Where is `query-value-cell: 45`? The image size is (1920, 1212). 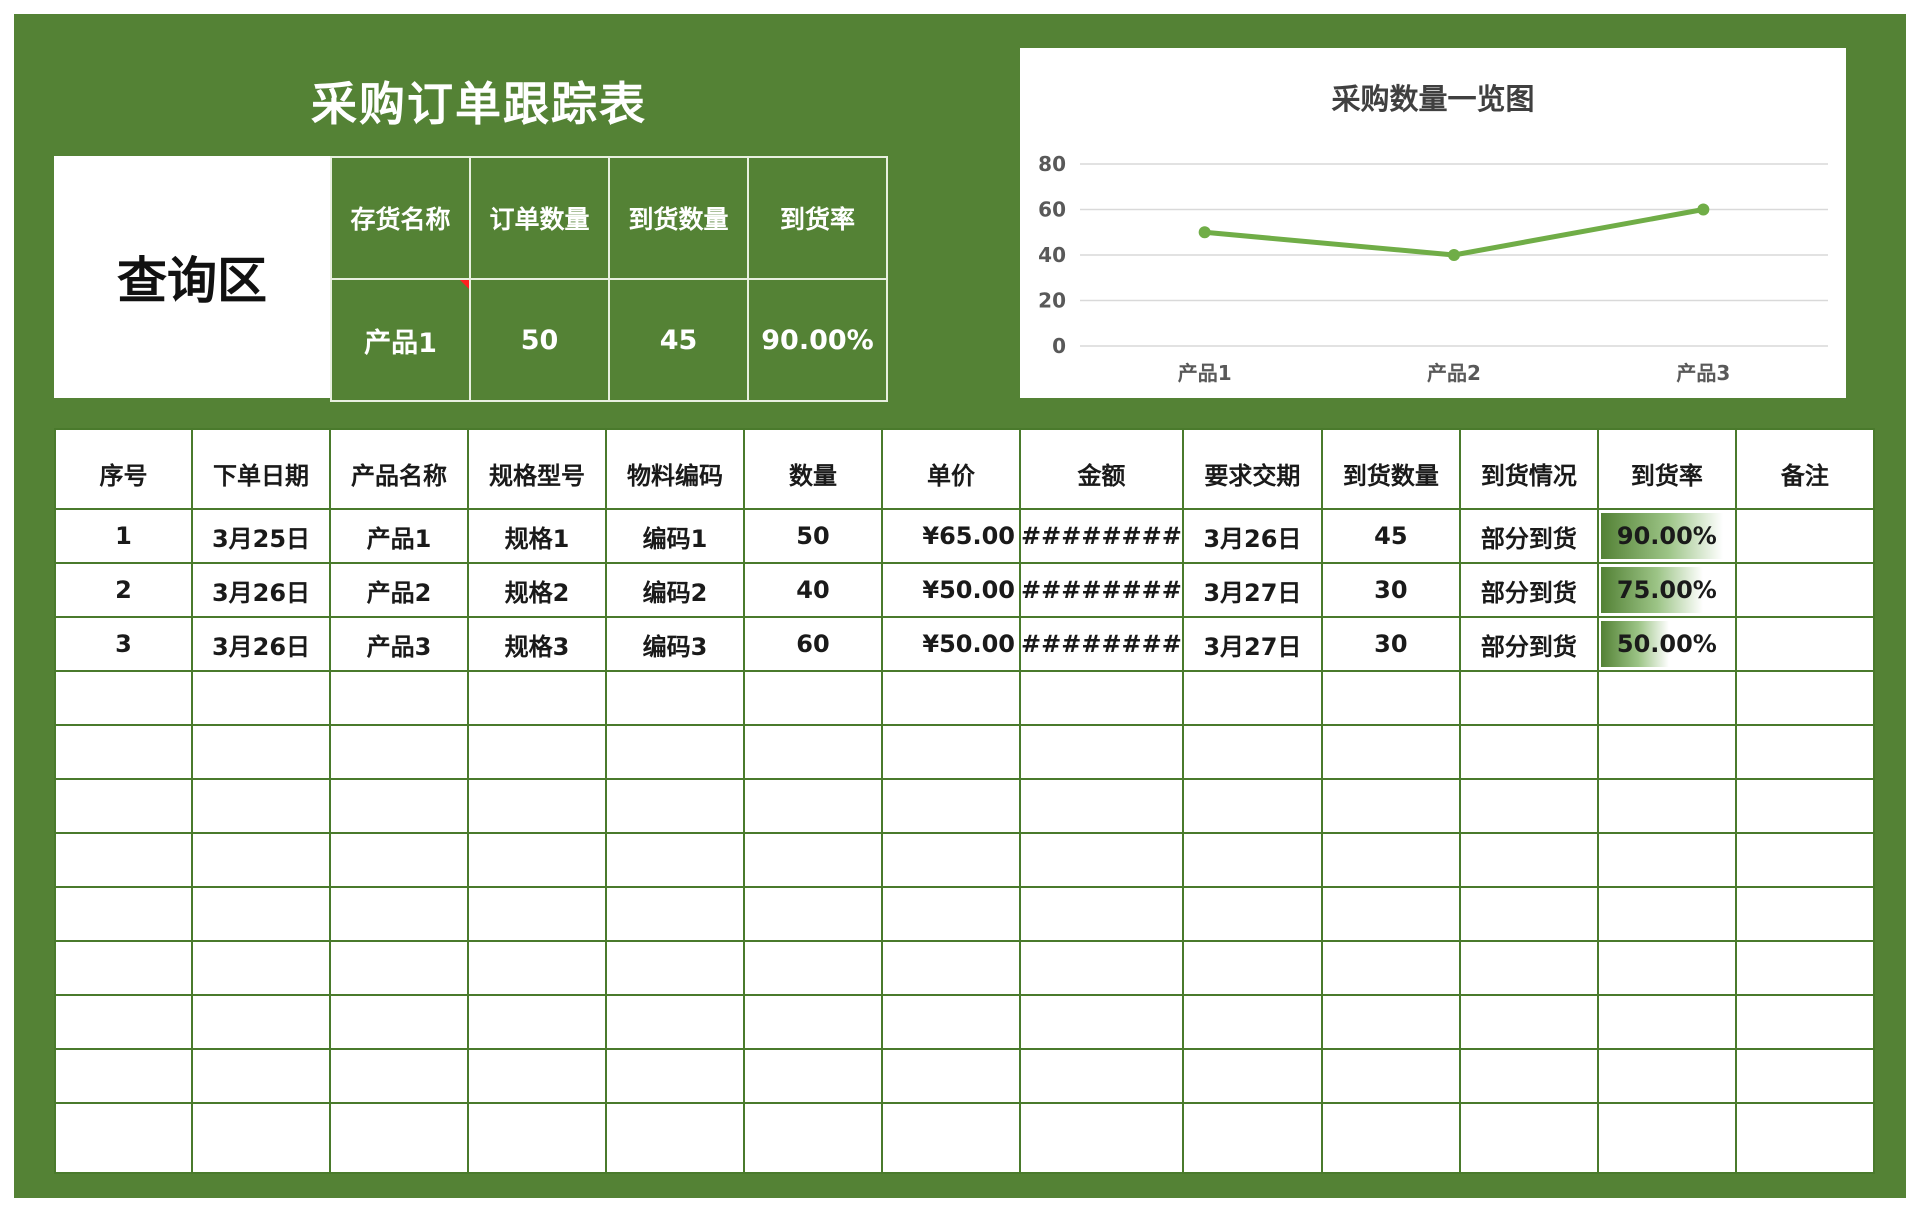 query-value-cell: 45 is located at coordinates (678, 340).